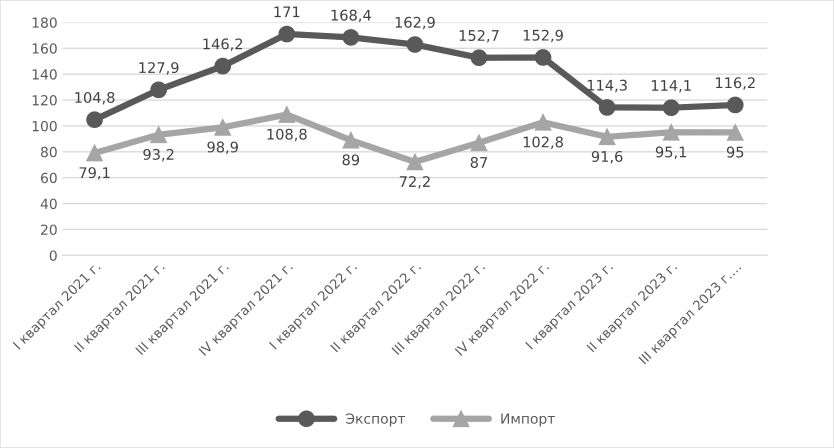 This screenshot has width=834, height=448. I want to click on data-label: 93,2, so click(158, 155).